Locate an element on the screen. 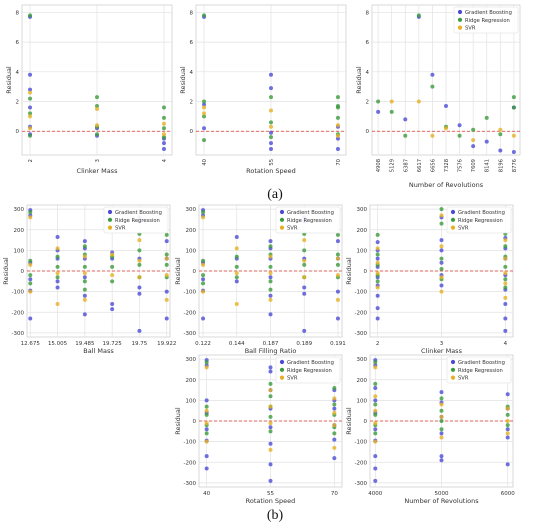  x-axis-label: Number of Revolutions is located at coordinates (446, 185).